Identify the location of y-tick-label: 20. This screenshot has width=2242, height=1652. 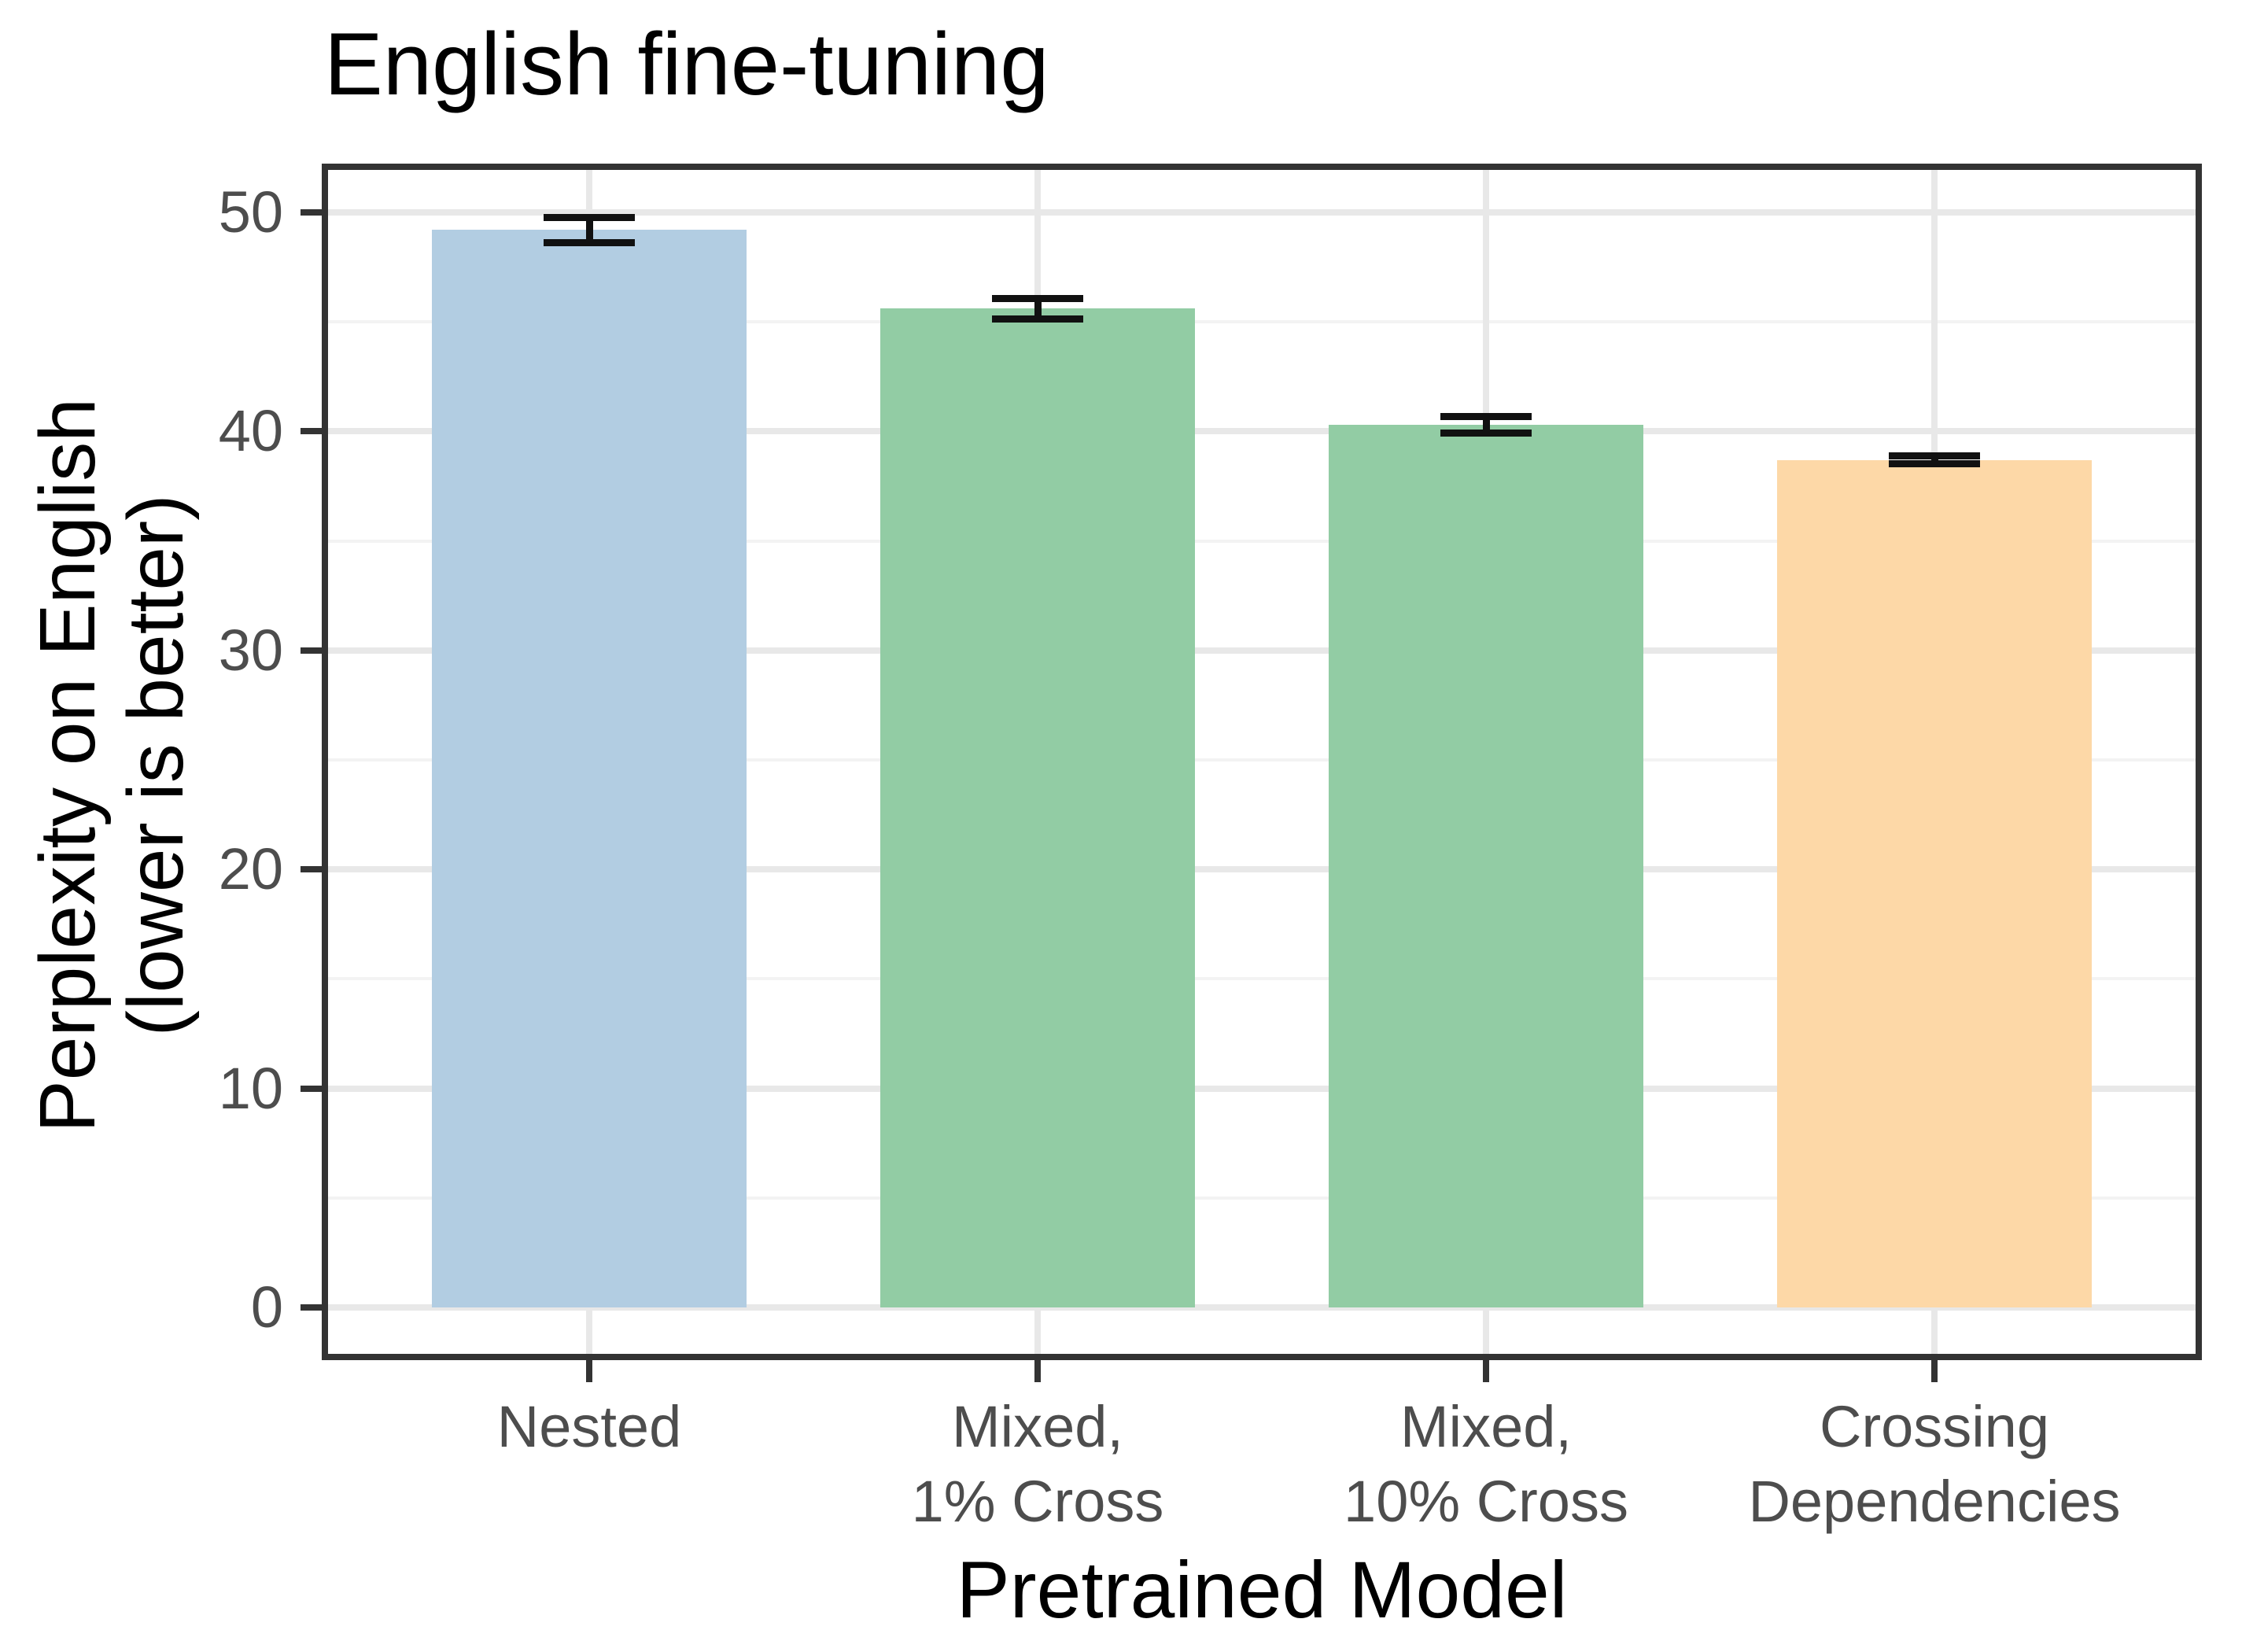
(250, 869).